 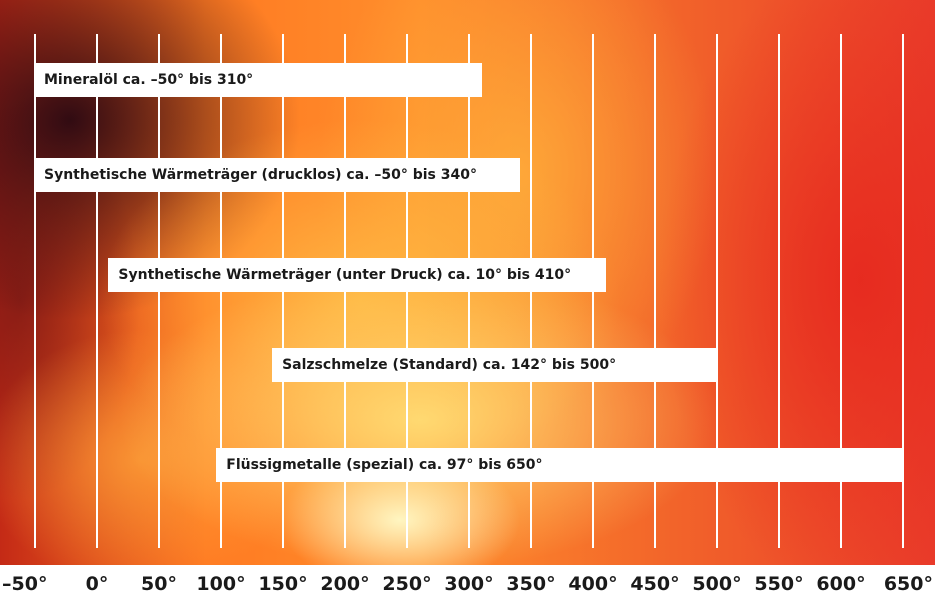 What do you see at coordinates (593, 584) in the screenshot?
I see `x-tick-label: 400°` at bounding box center [593, 584].